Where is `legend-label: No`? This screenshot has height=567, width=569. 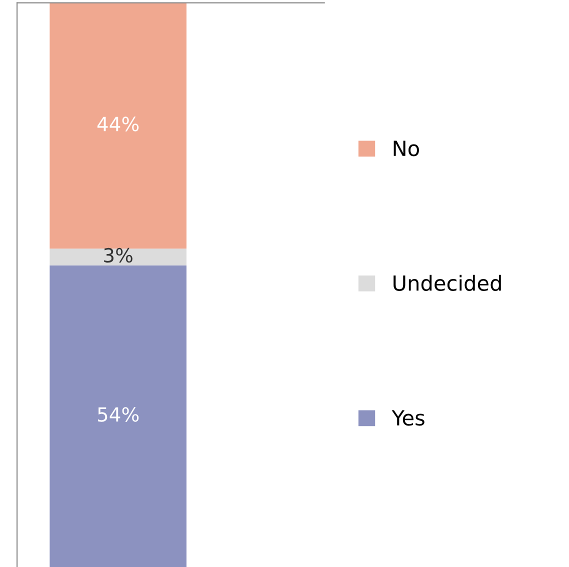
legend-label: No is located at coordinates (406, 148).